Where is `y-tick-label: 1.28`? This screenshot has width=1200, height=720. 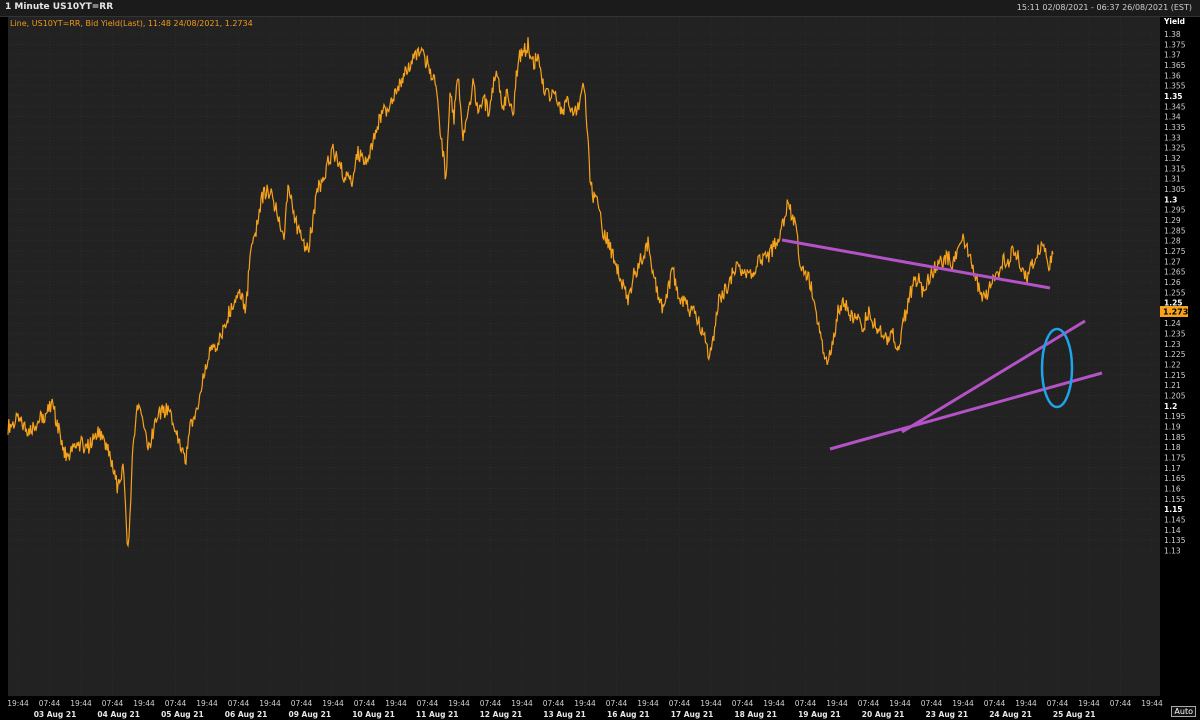 y-tick-label: 1.28 is located at coordinates (1172, 241).